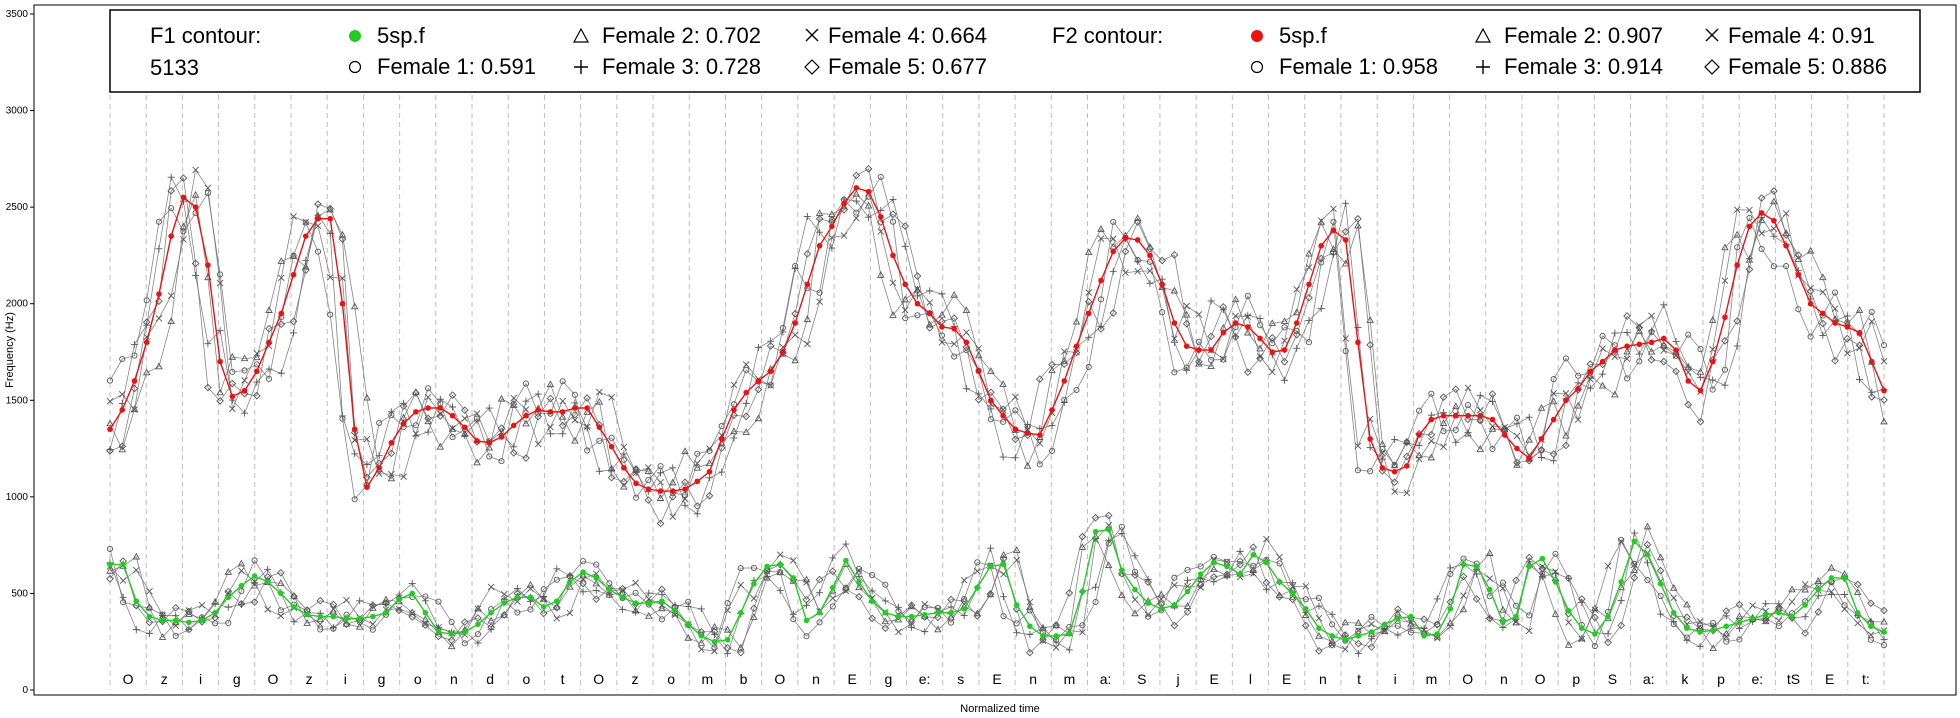  I want to click on legend-box, so click(1015, 51).